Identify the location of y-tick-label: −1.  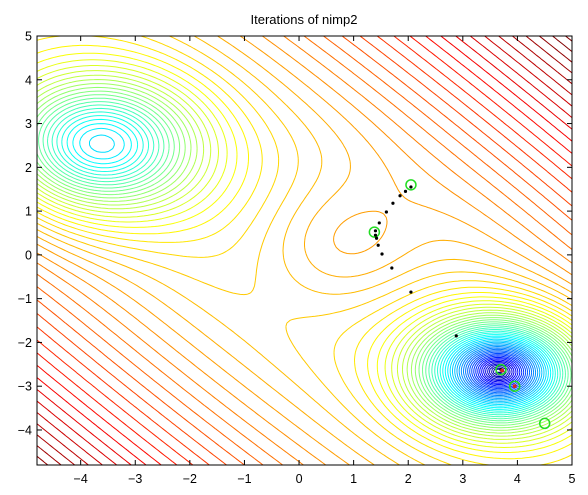
(25, 299).